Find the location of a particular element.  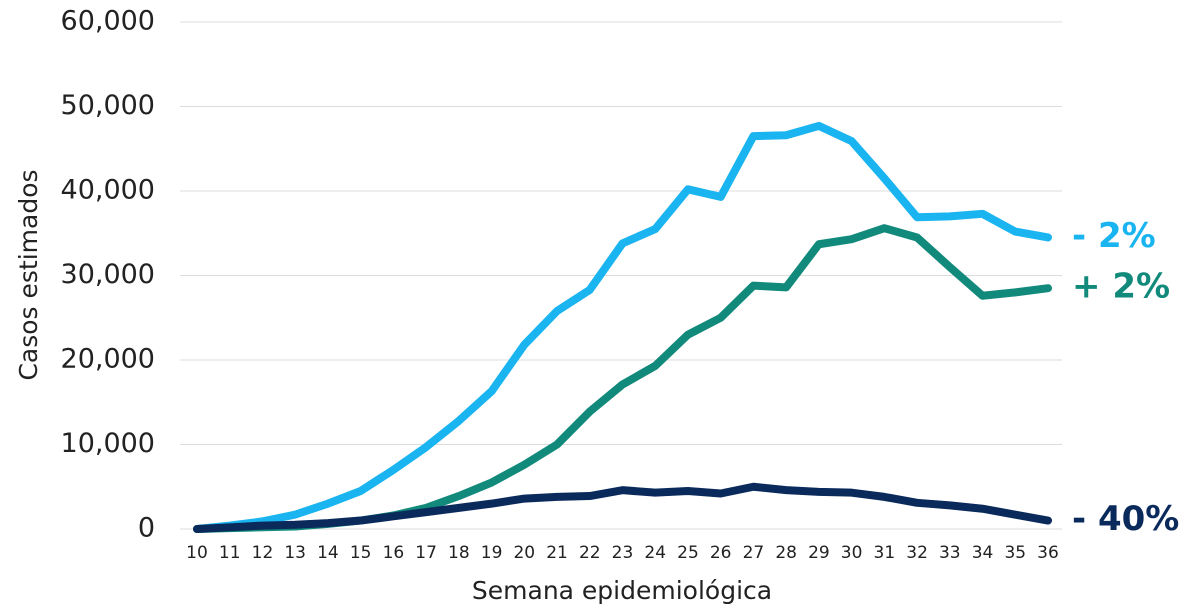

x-tick-label: 16 is located at coordinates (394, 553).